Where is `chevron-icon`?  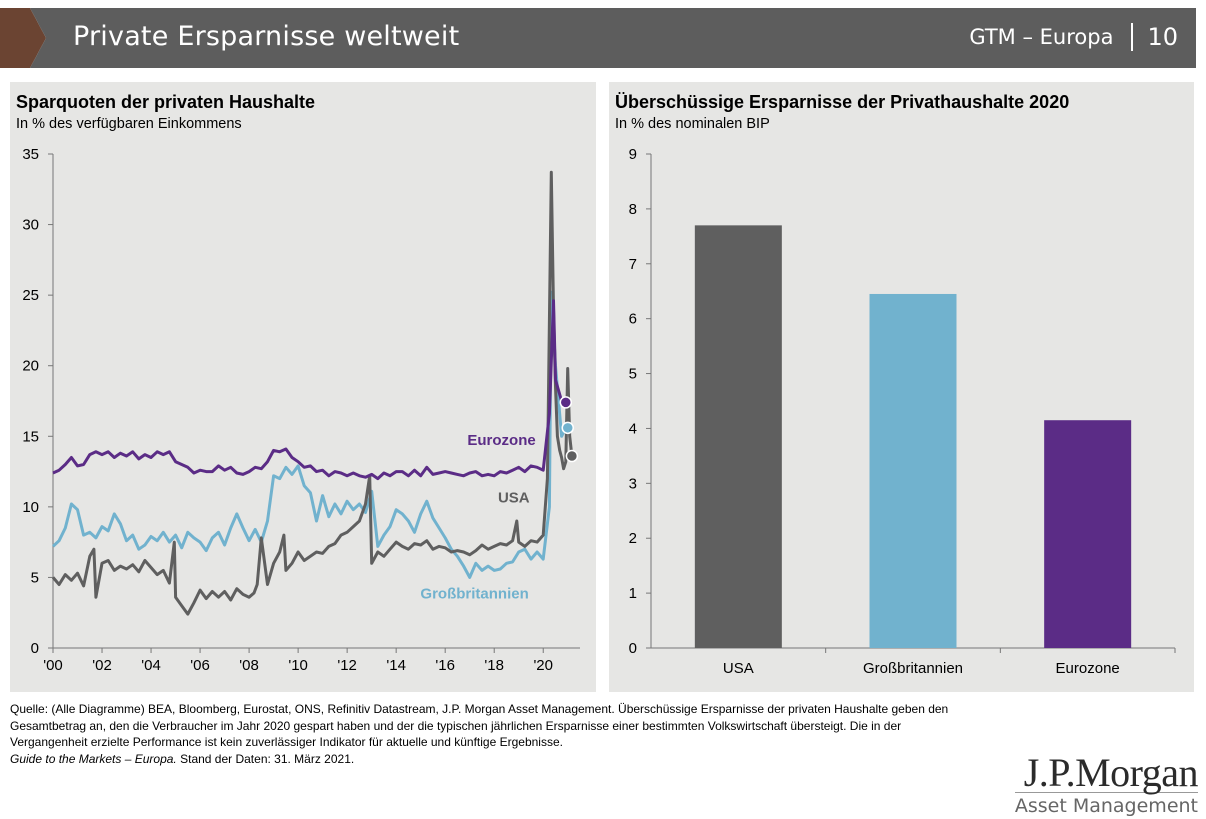 chevron-icon is located at coordinates (23, 38).